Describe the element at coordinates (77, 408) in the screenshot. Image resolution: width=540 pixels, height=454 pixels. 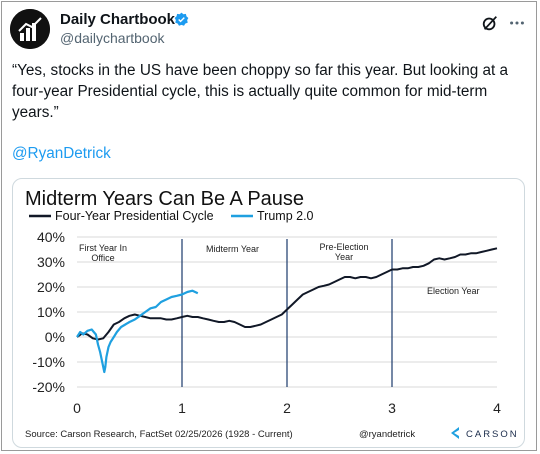
I see `x-tick-label: 0` at that location.